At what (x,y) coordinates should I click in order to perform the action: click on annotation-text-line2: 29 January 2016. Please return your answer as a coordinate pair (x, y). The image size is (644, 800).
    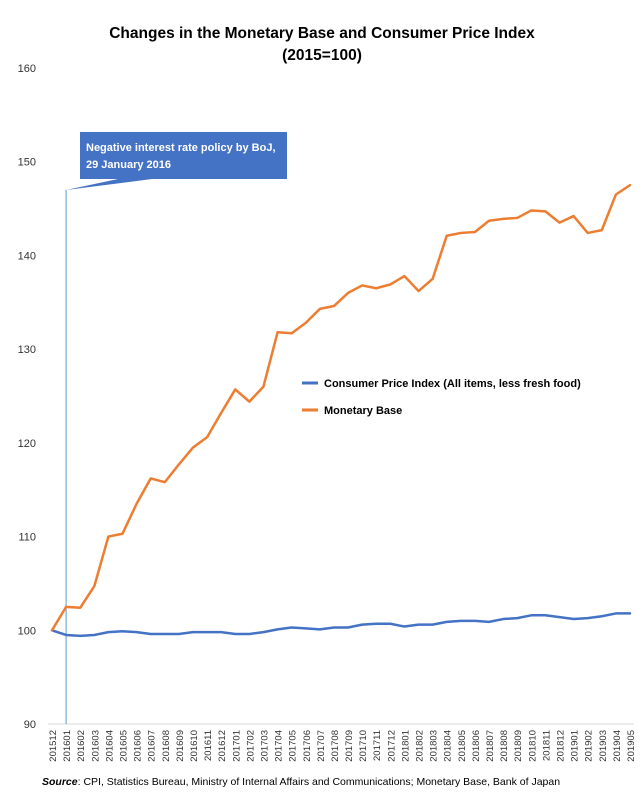
    Looking at the image, I should click on (128, 165).